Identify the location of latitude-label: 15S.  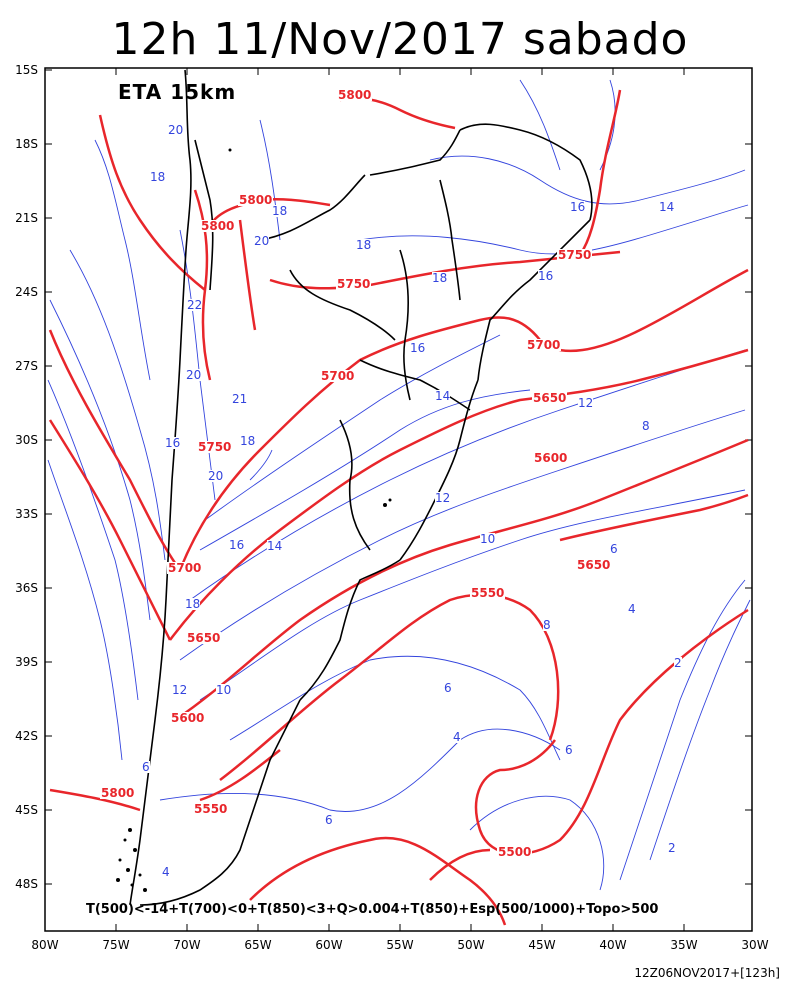
(26, 70).